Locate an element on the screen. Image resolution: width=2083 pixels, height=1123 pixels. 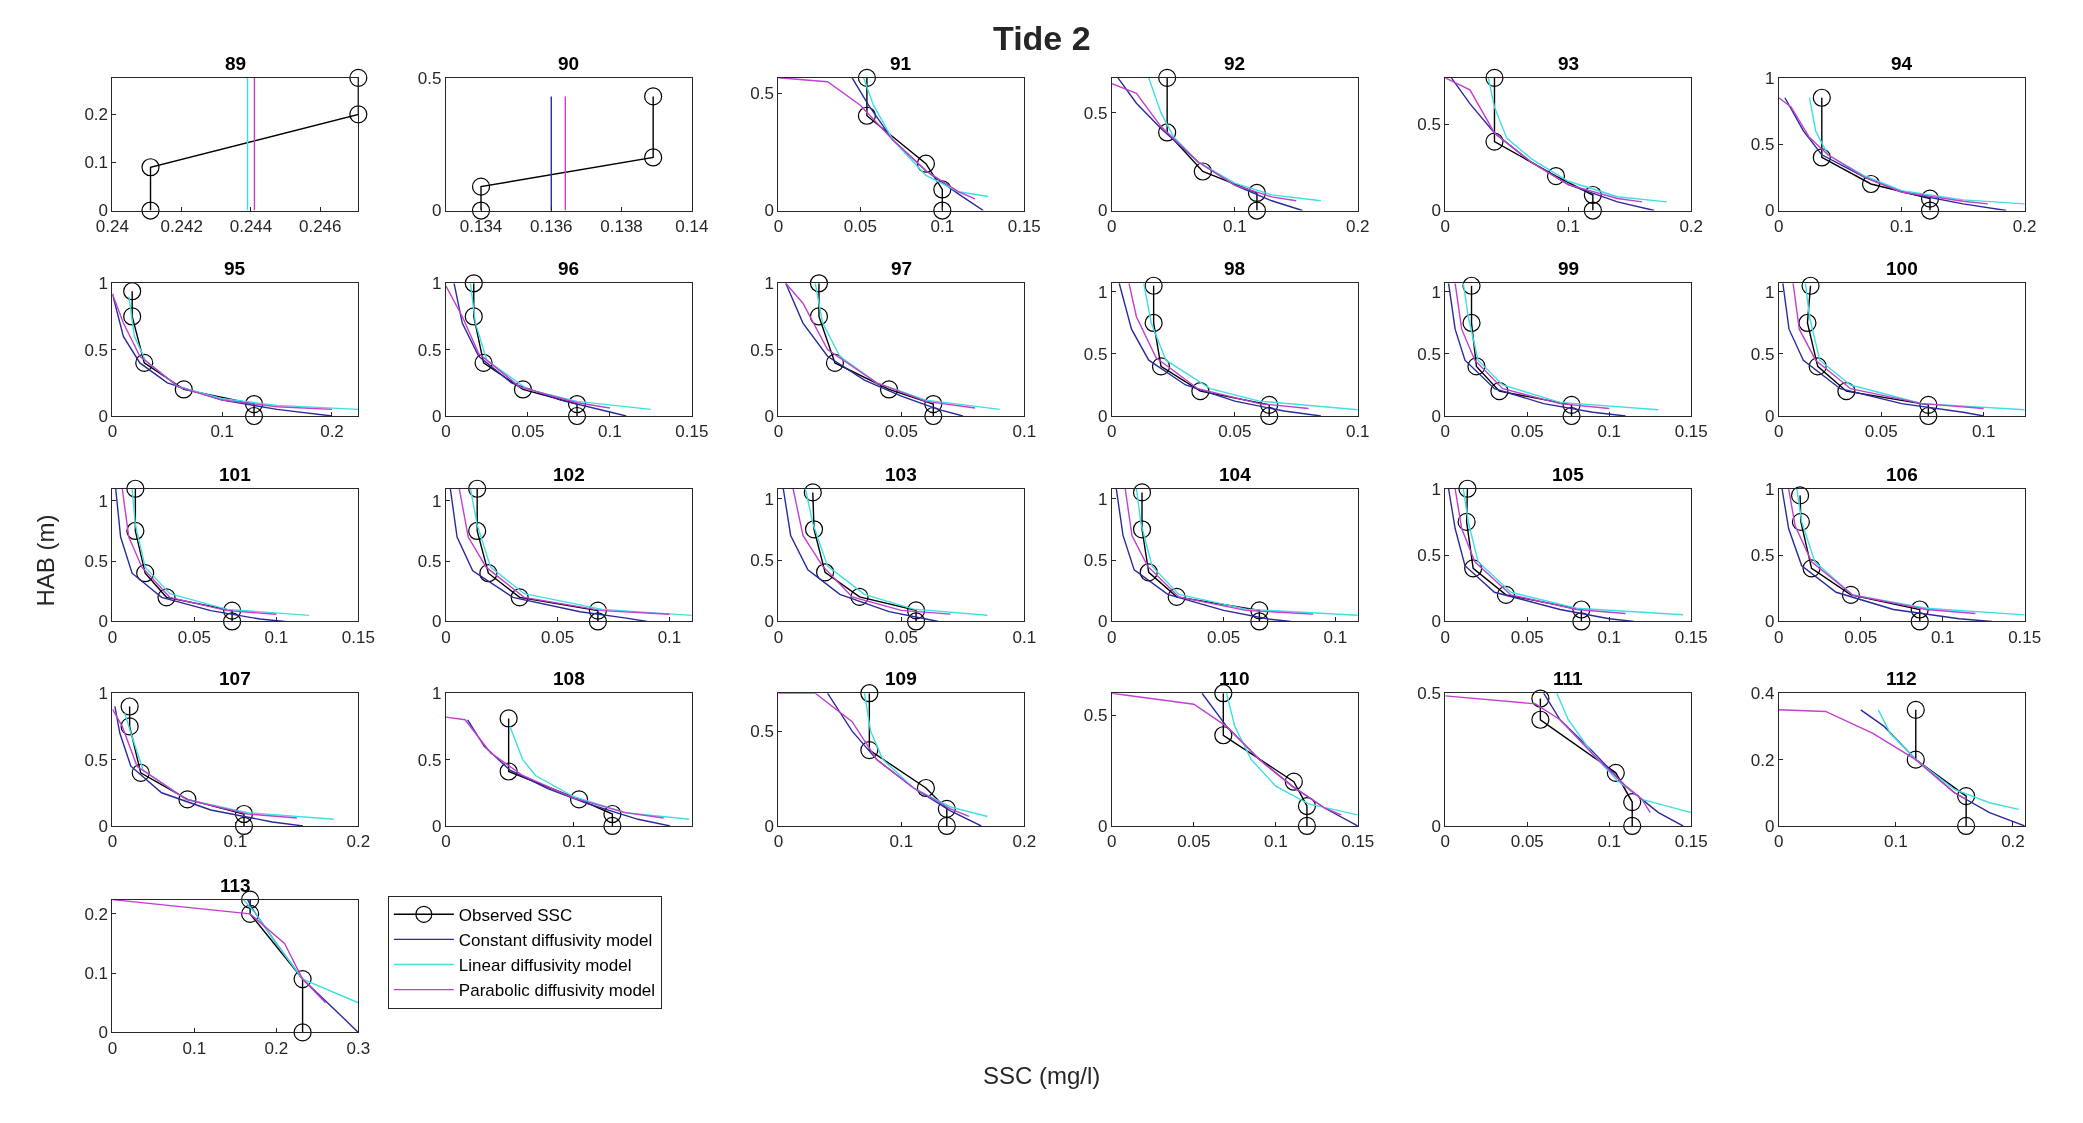
chart-title: 97 is located at coordinates (902, 268).